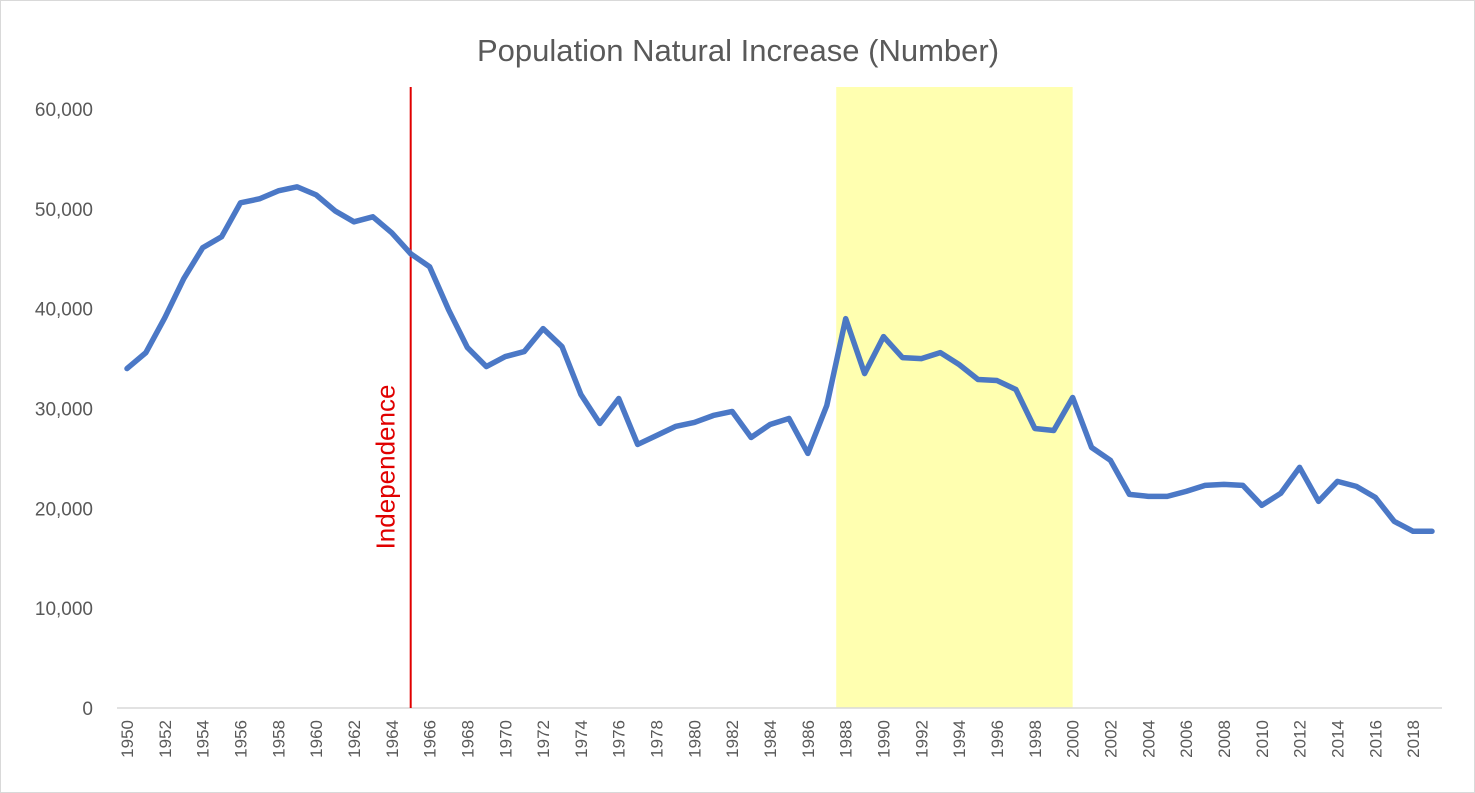 The width and height of the screenshot is (1475, 793). Describe the element at coordinates (430, 739) in the screenshot. I see `x-tick-label: 1966` at that location.